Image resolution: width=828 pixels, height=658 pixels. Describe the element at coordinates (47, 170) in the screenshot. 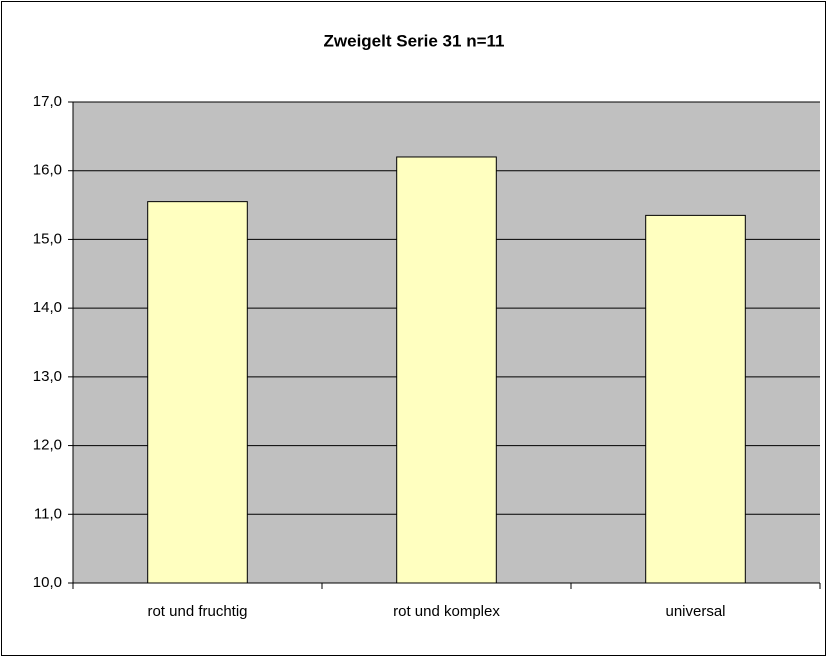

I see `y-tick-label: 16,0` at that location.